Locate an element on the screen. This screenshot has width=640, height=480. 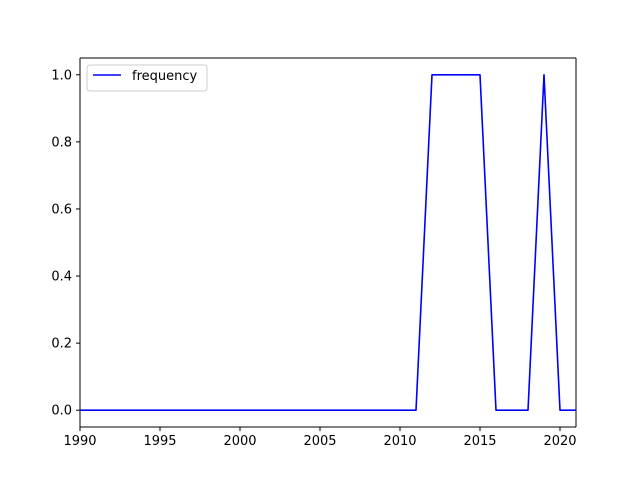
y-tick-label: 1.0 is located at coordinates (61, 75).